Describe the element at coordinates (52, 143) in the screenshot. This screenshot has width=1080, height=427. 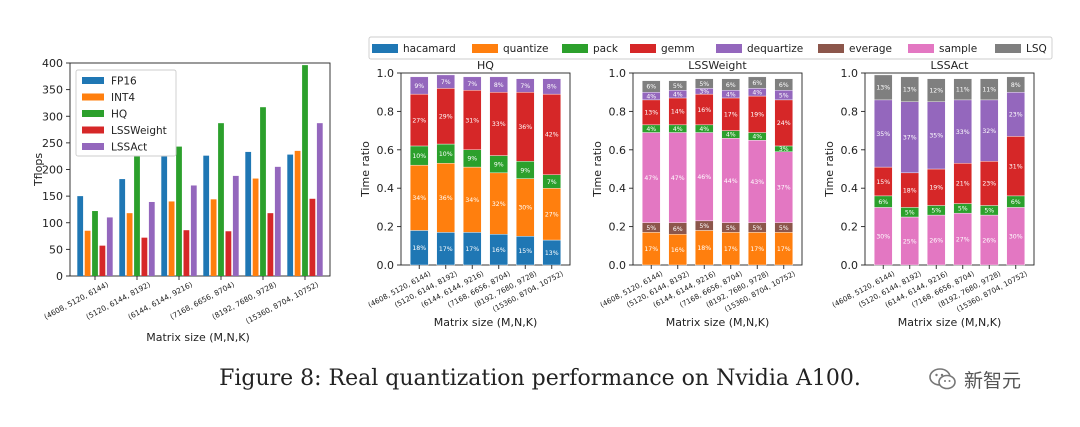
I see `y-tick-label: 250` at that location.